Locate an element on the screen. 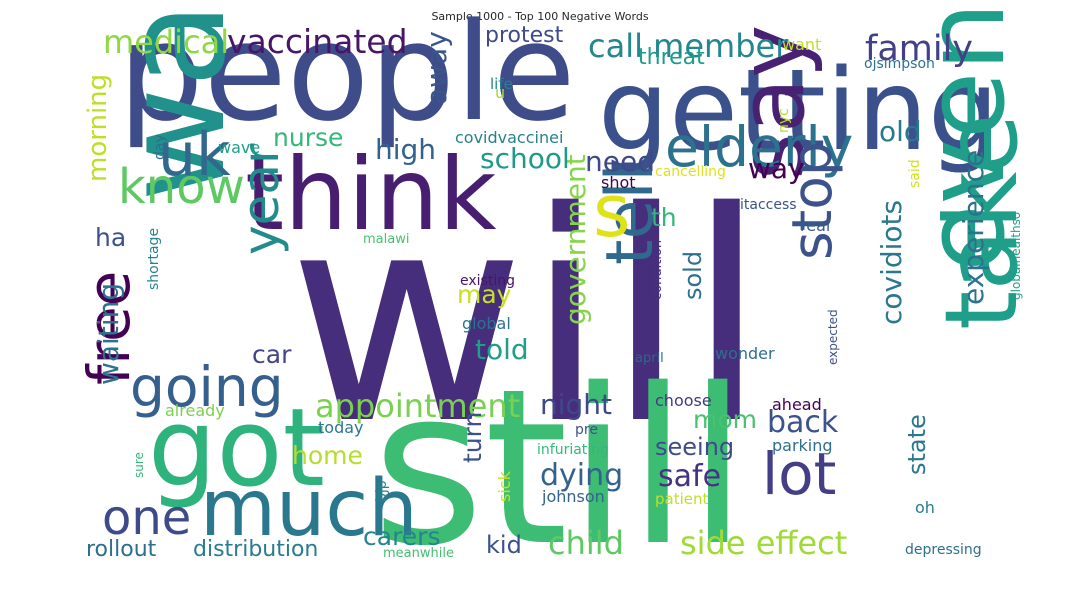 The width and height of the screenshot is (1080, 593). word-state: state is located at coordinates (917, 444).